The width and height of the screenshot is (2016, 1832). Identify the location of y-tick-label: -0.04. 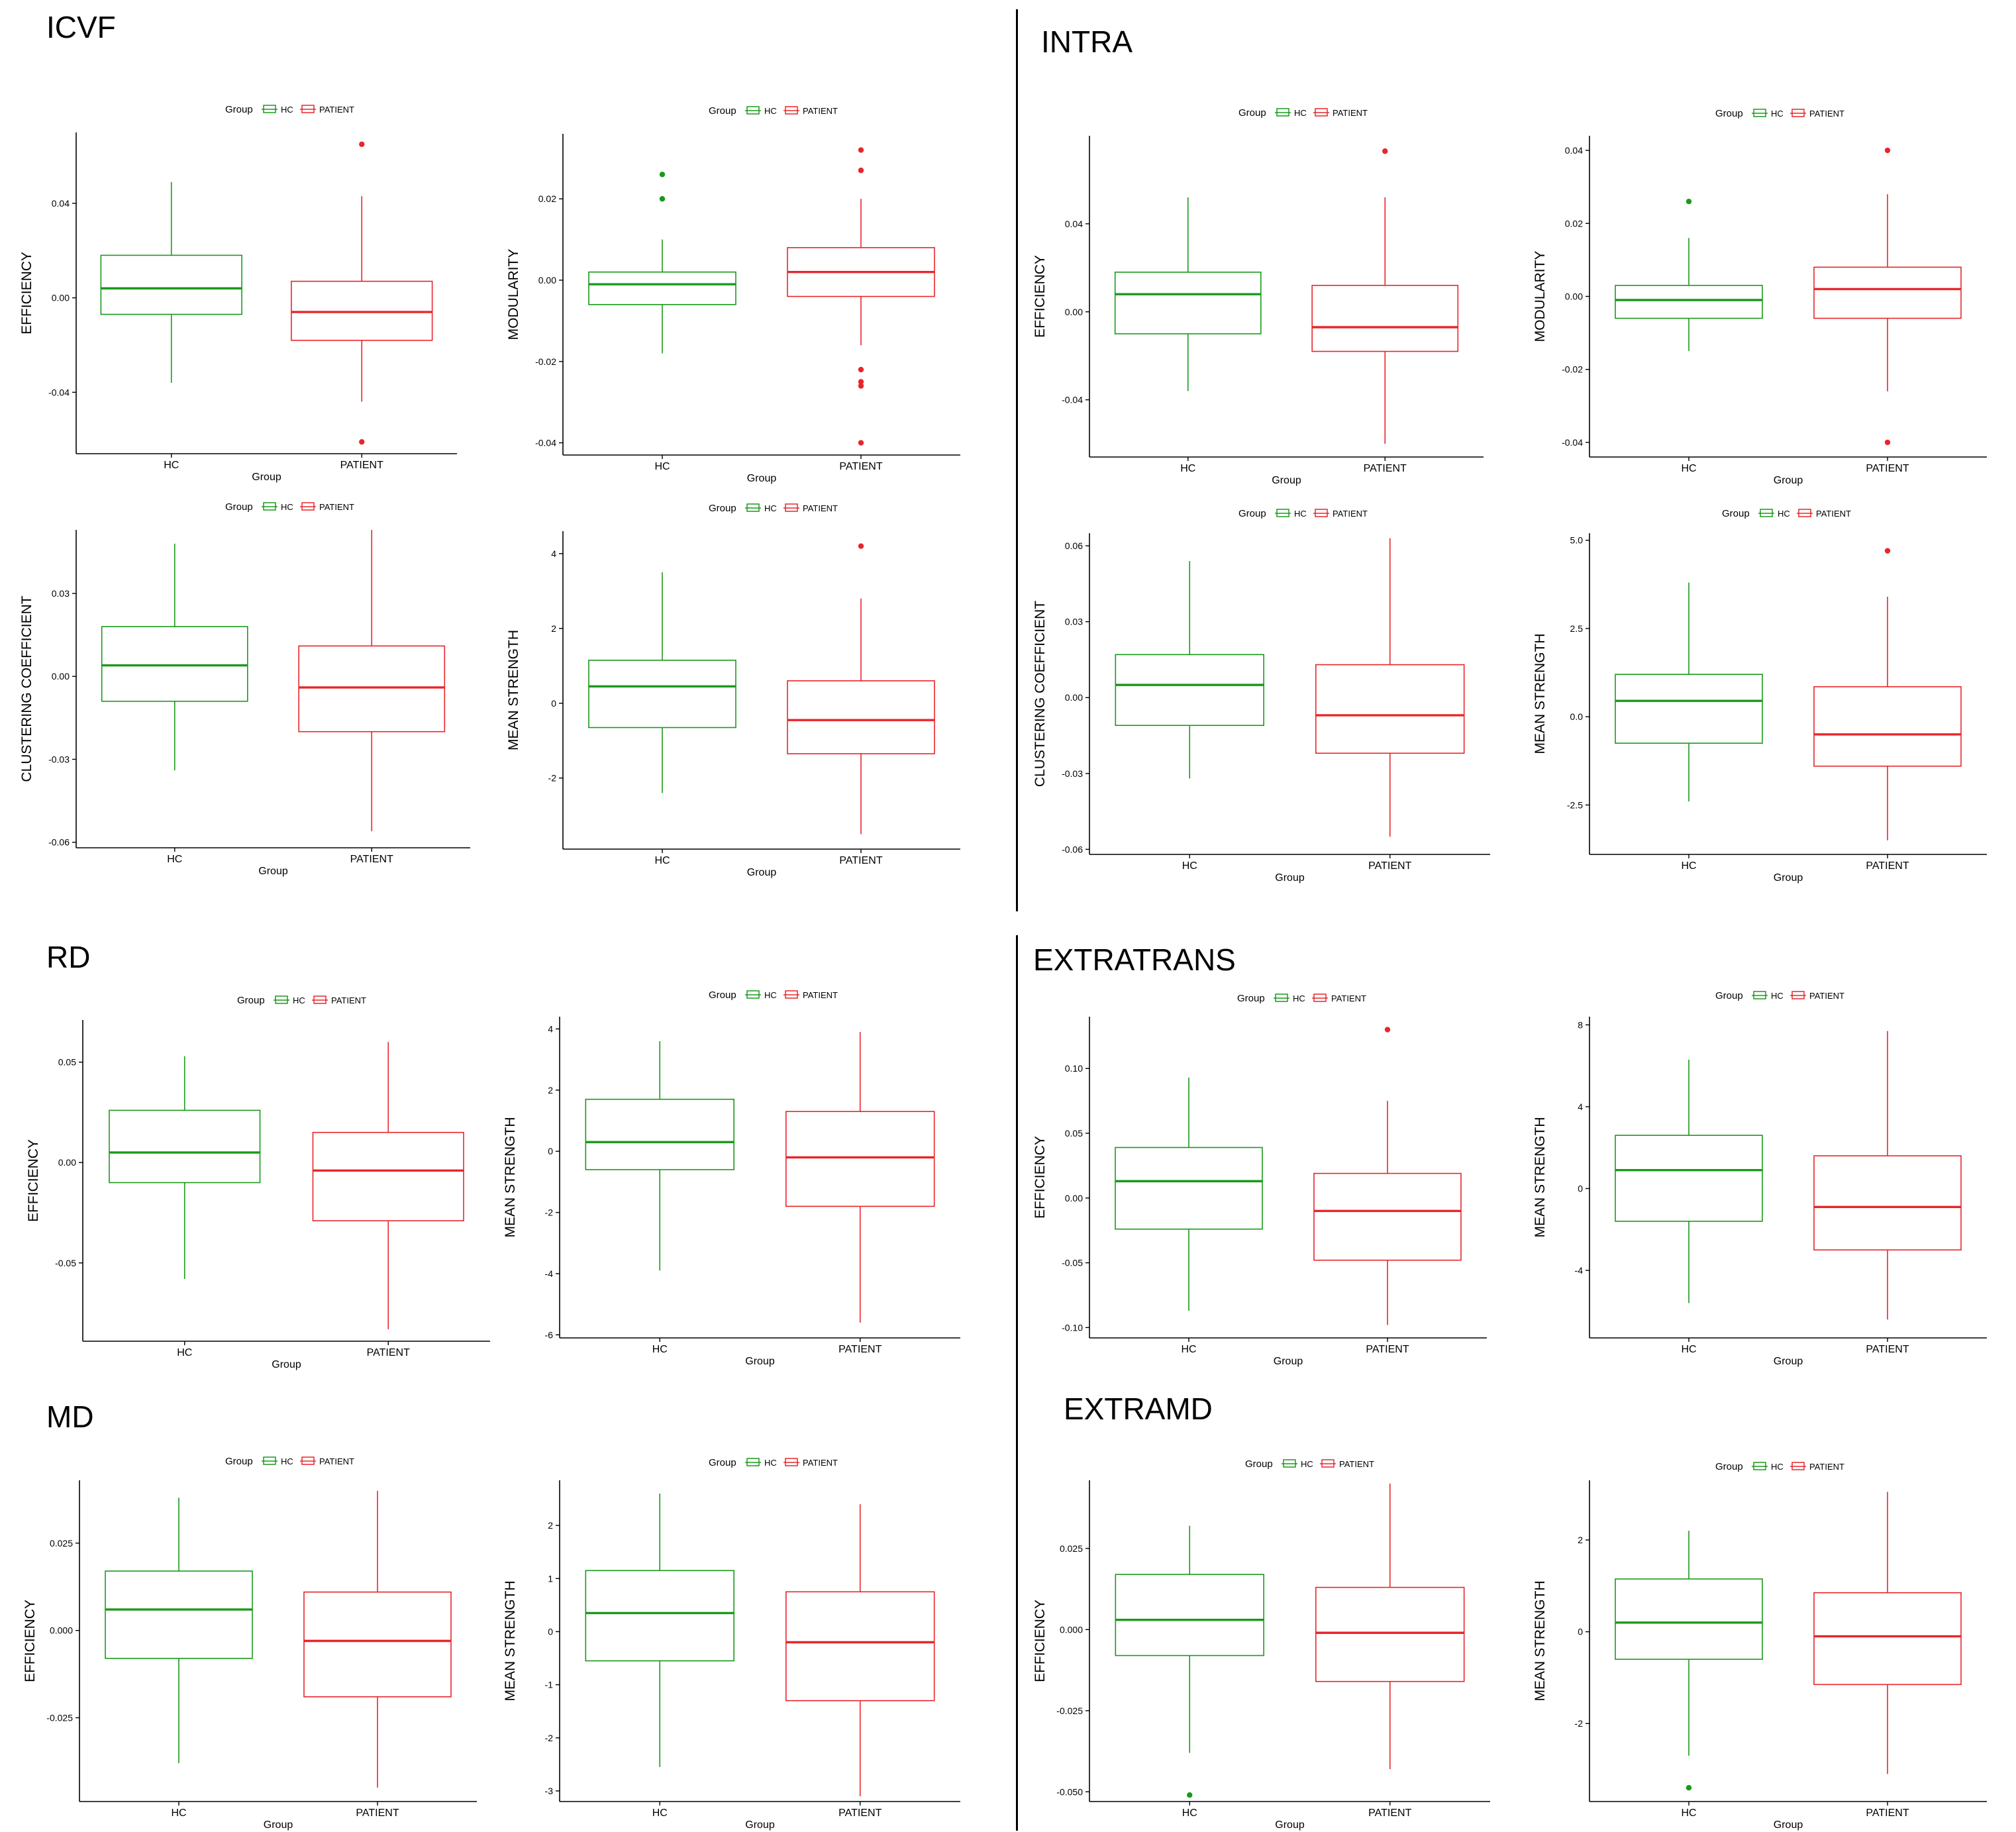
(1572, 443).